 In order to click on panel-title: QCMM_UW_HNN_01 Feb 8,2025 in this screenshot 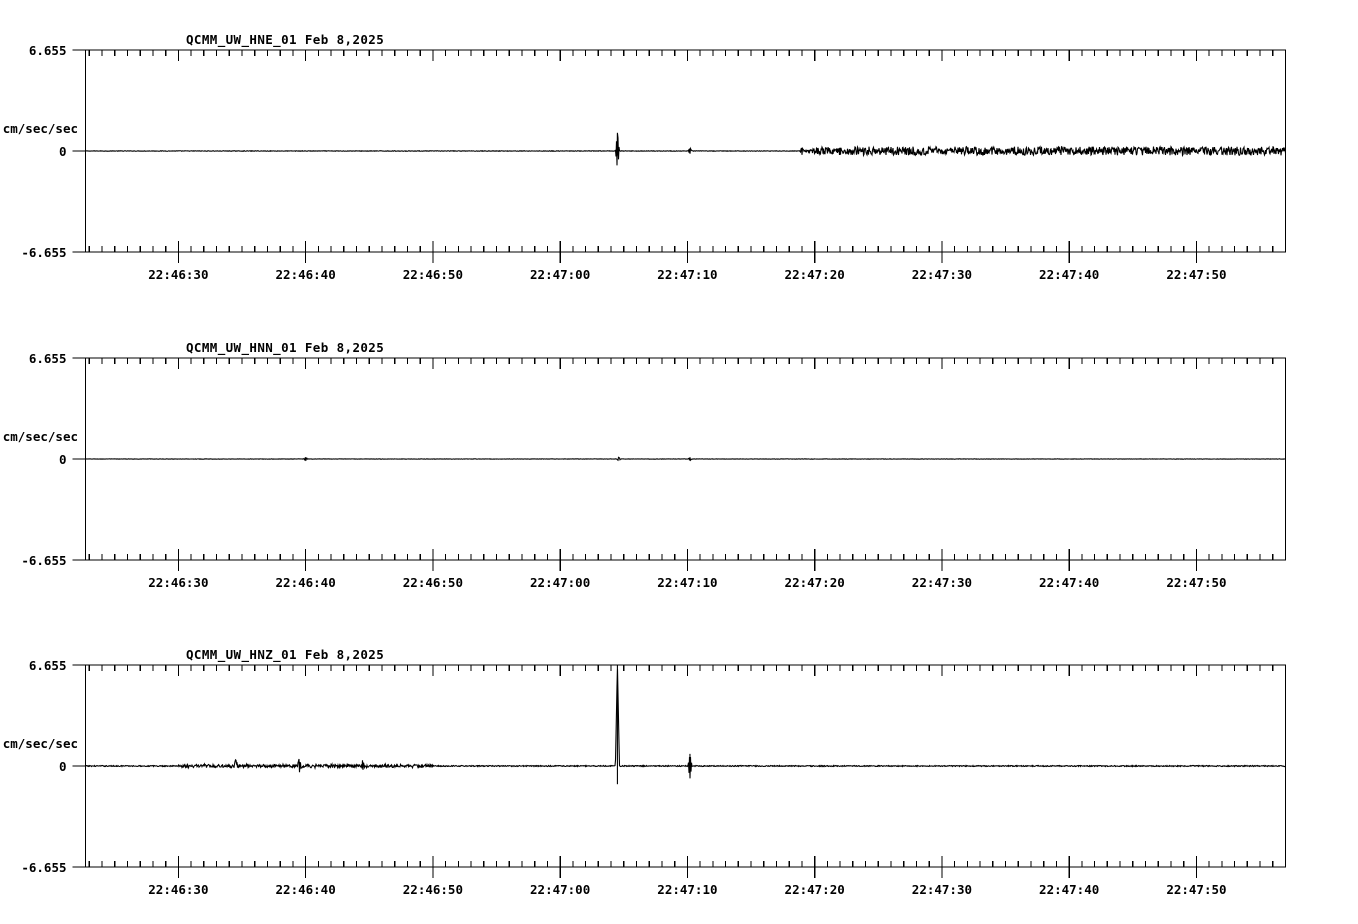, I will do `click(285, 348)`.